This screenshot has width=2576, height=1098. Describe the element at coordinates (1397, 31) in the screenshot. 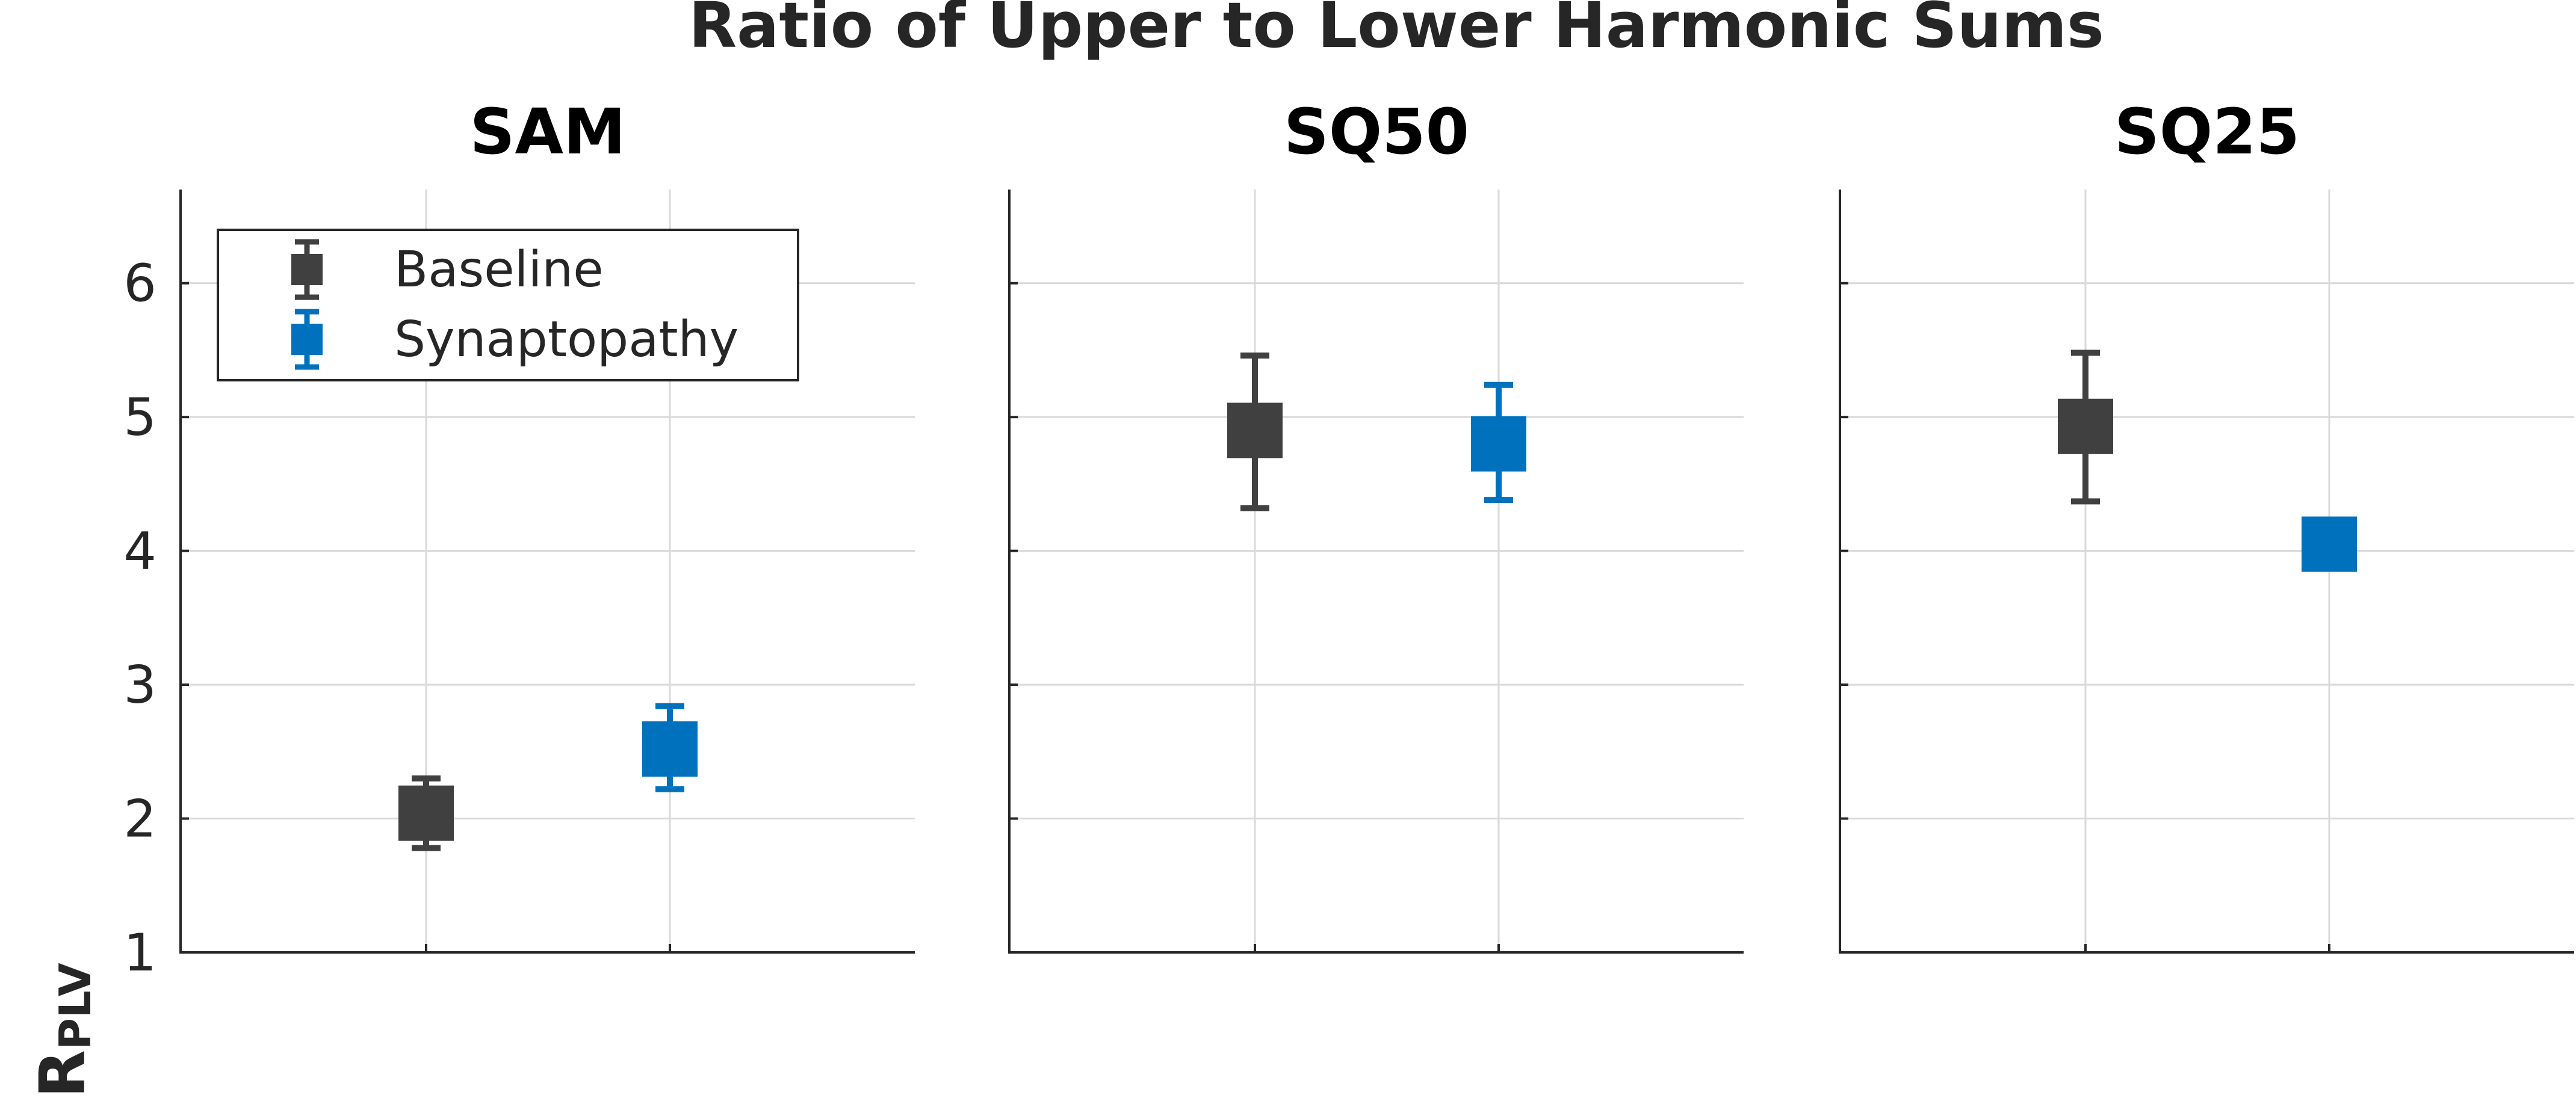

I see `chart-title: Ratio of Upper to Lower Harmonic Sums` at that location.